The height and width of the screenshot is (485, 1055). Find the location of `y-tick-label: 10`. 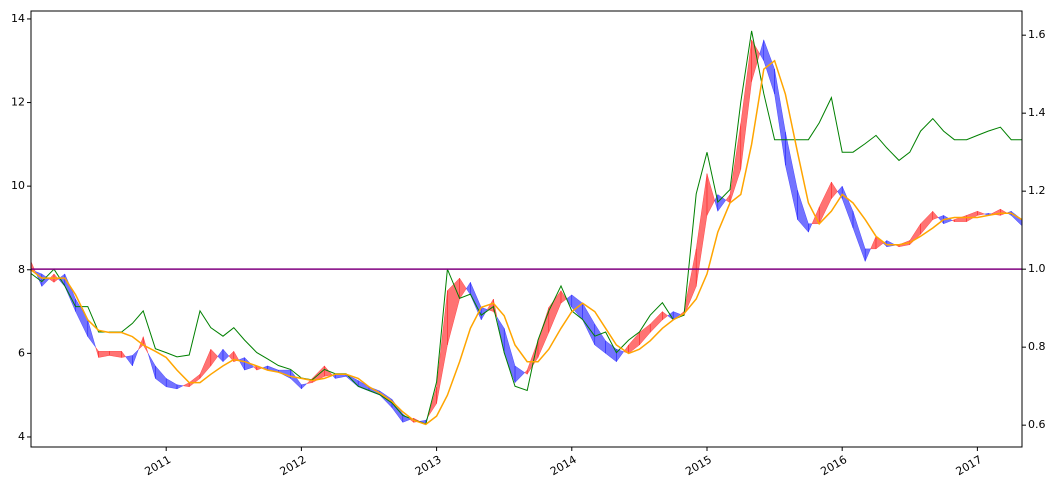

y-tick-label: 10 is located at coordinates (18, 185).